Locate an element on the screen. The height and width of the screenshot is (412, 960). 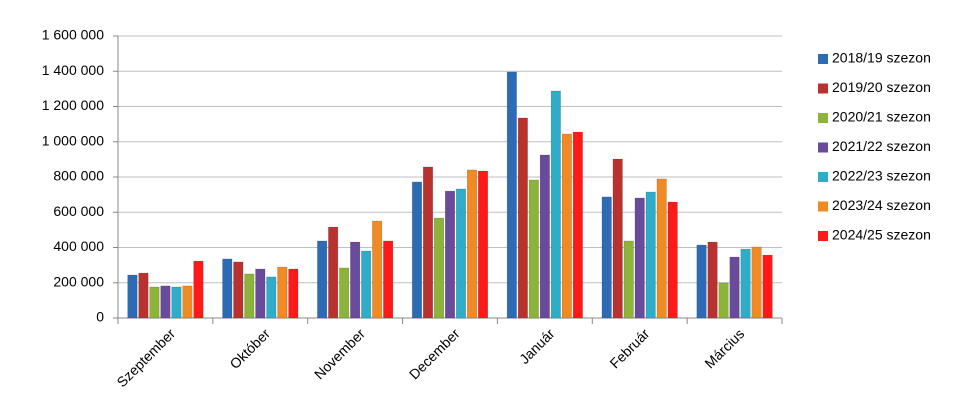
x-tick-label: Január is located at coordinates (537, 346).